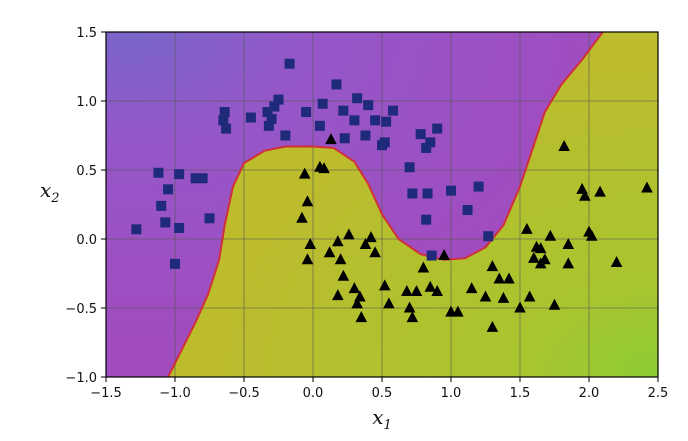  What do you see at coordinates (86, 240) in the screenshot?
I see `y-tick-label: 0.0` at bounding box center [86, 240].